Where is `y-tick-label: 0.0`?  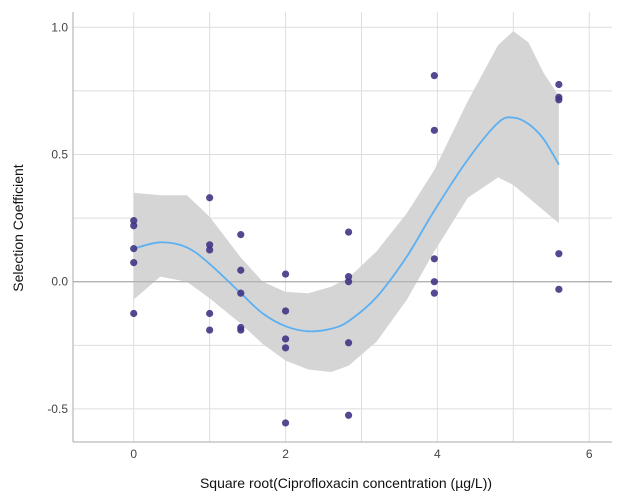 y-tick-label: 0.0 is located at coordinates (59, 282).